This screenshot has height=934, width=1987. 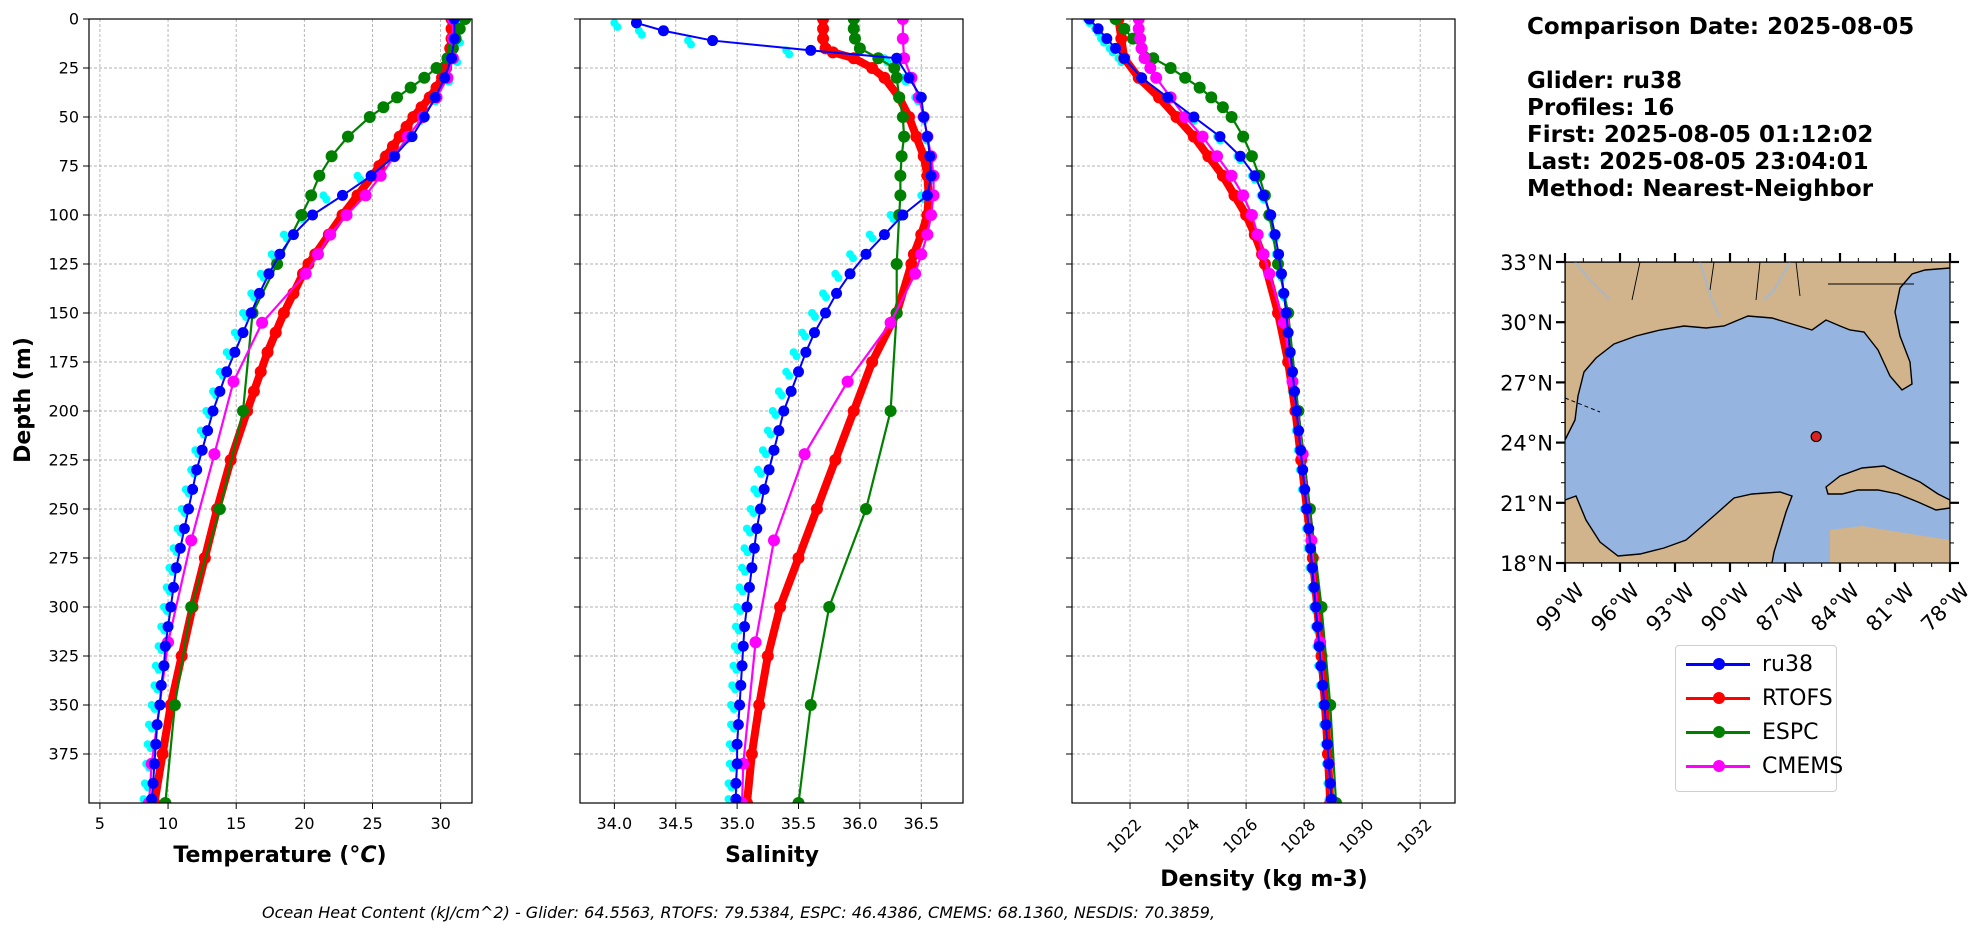 I want to click on map-x-tick-label: 87°W, so click(x=1780, y=607).